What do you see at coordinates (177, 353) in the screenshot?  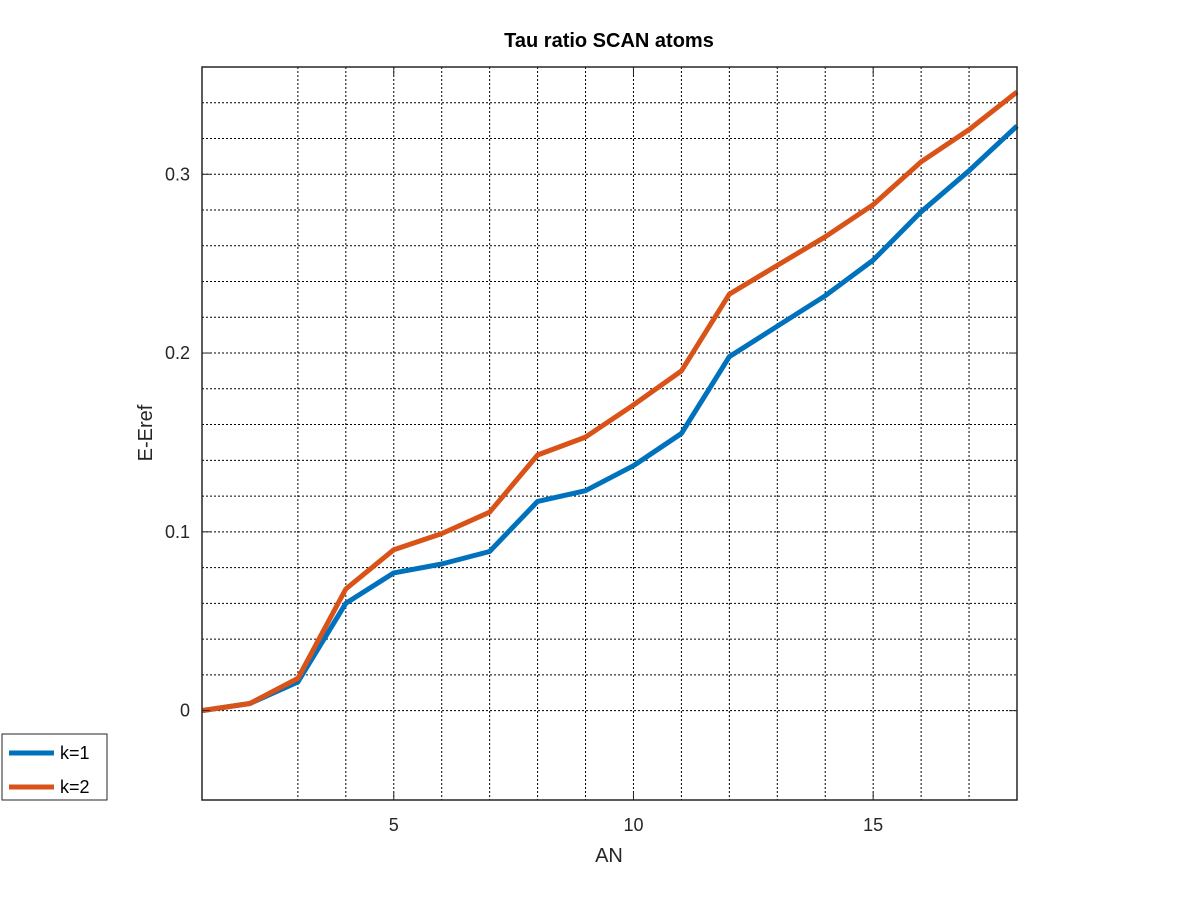 I see `y-tick-label: 0.2` at bounding box center [177, 353].